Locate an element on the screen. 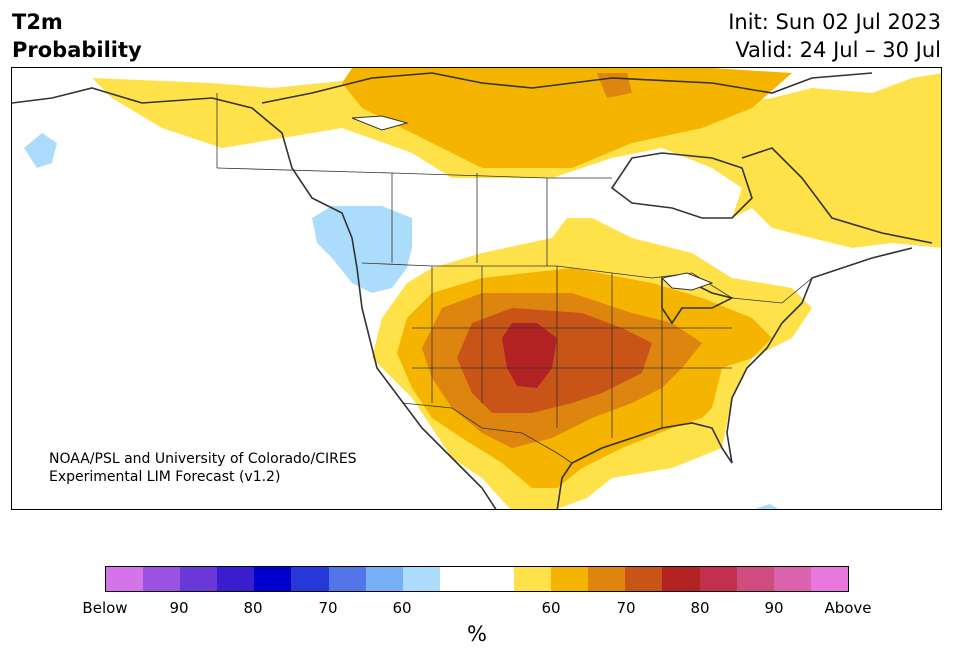 This screenshot has height=659, width=953. fill-below-60-caribbean is located at coordinates (768, 506).